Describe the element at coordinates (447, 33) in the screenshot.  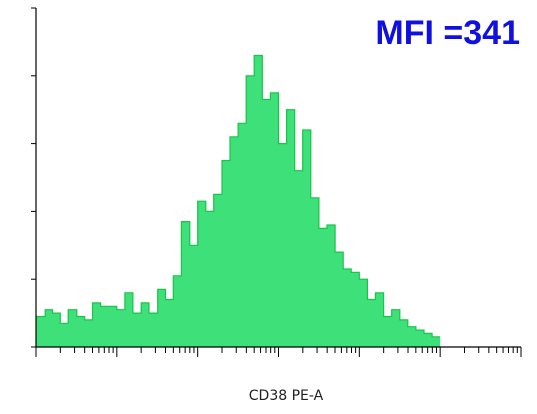
I see `mfi-annotation: MFI =341` at that location.